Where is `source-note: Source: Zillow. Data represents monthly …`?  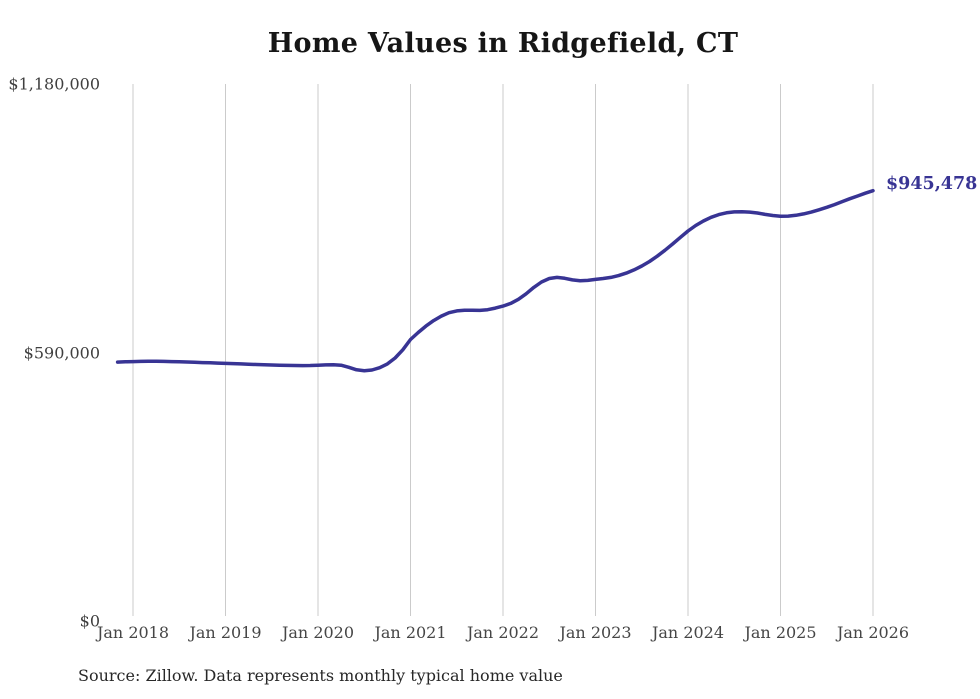
source-note: Source: Zillow. Data represents monthly … is located at coordinates (320, 675).